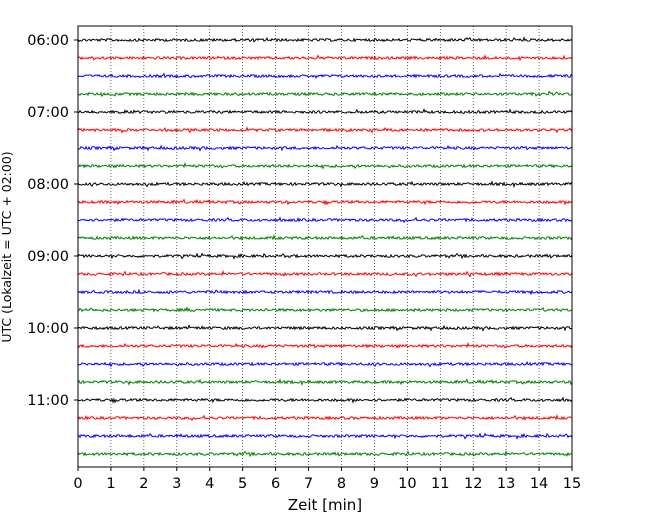  Describe the element at coordinates (327, 479) in the screenshot. I see `x-axis: 0 1 2 3 4 5 6 7 8 9 10 11 12 13 14 15` at that location.